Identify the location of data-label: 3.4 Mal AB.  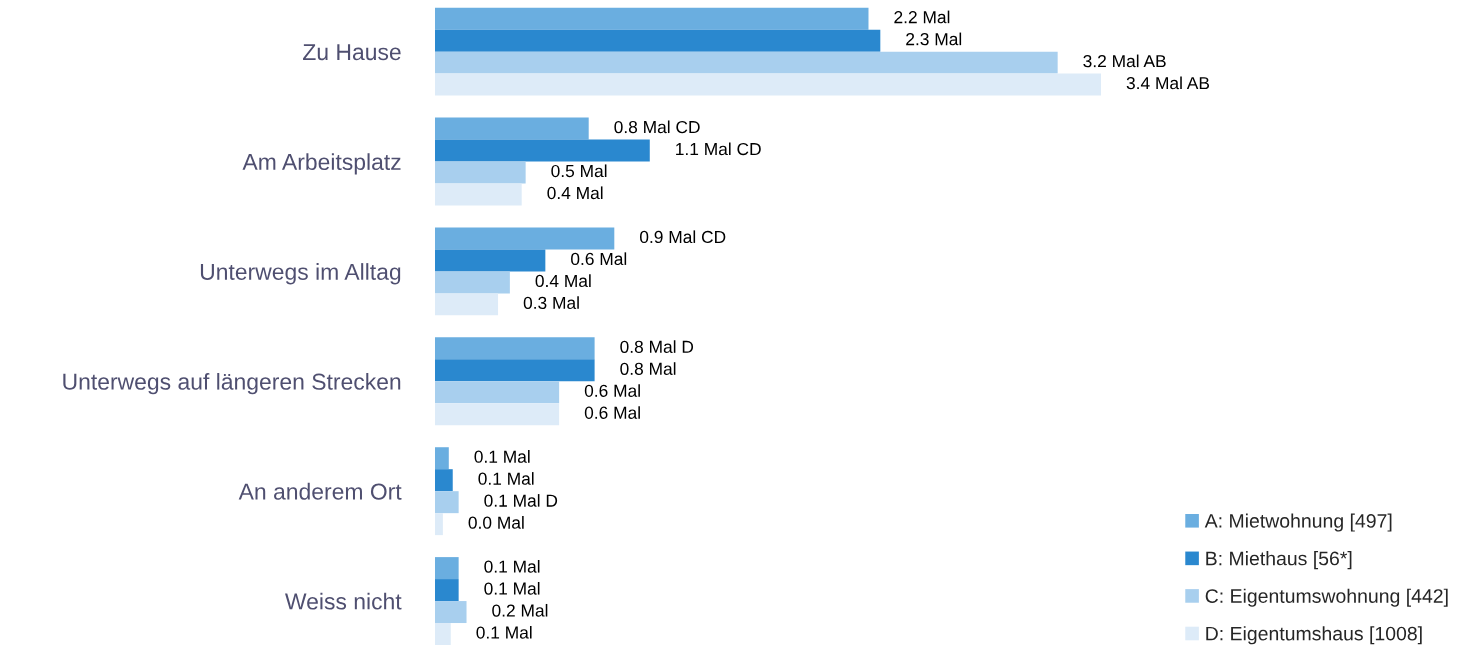
(1168, 83).